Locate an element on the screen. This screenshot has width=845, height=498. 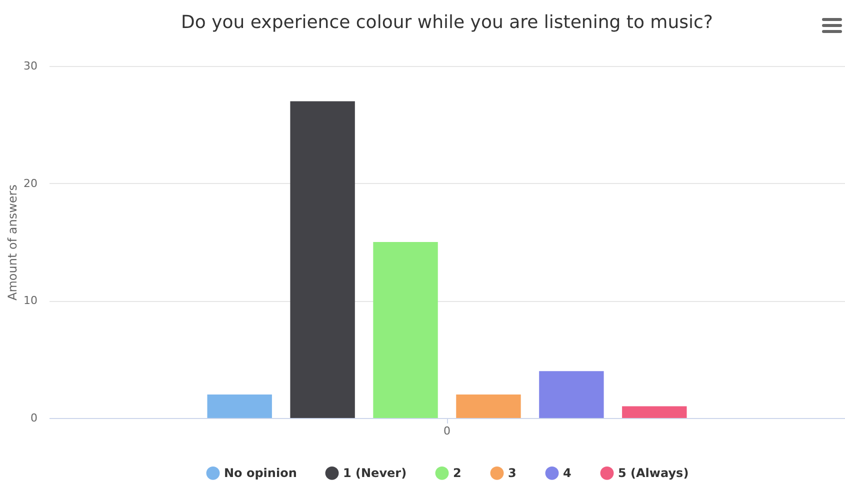
y-tick-label: 20 is located at coordinates (31, 183).